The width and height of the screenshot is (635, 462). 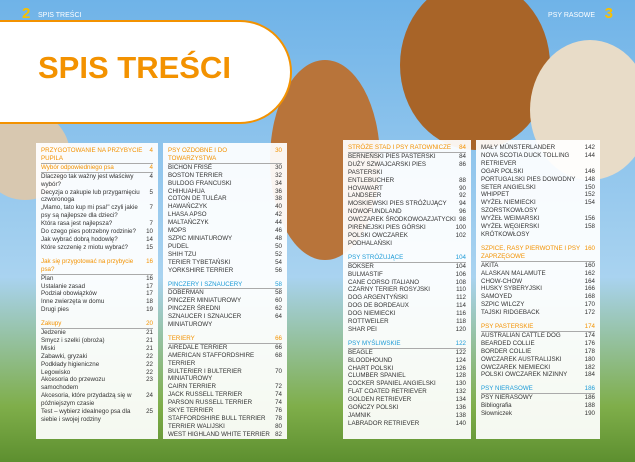 What do you see at coordinates (589, 179) in the screenshot?
I see `entry-page: 148` at bounding box center [589, 179].